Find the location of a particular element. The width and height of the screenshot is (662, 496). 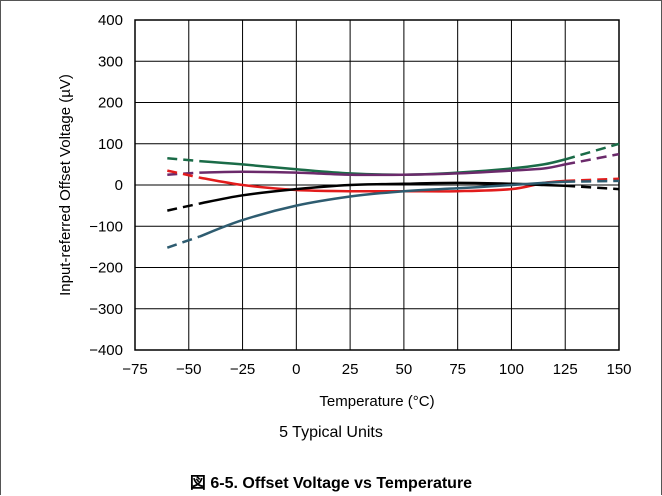

x-tick-label: 100 is located at coordinates (511, 369).